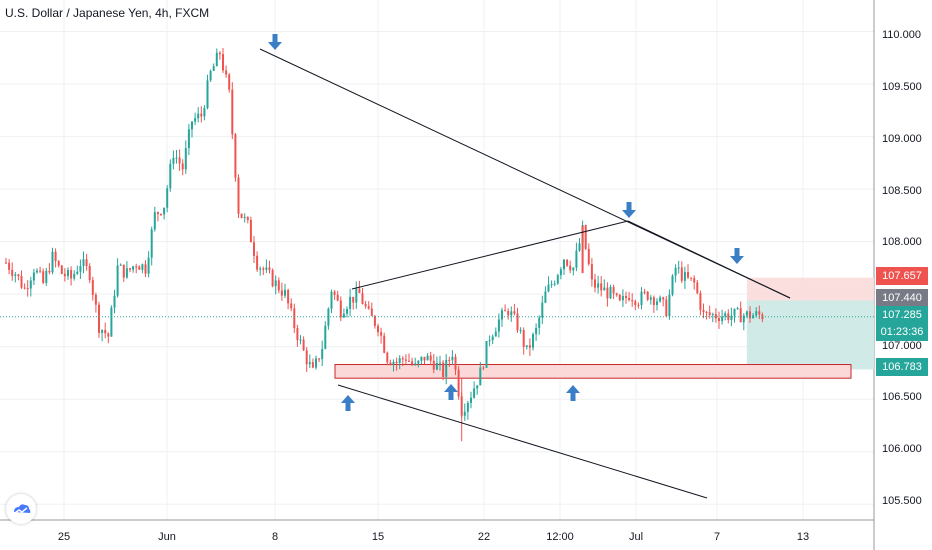 Image resolution: width=932 pixels, height=550 pixels. I want to click on support-zone, so click(593, 371).